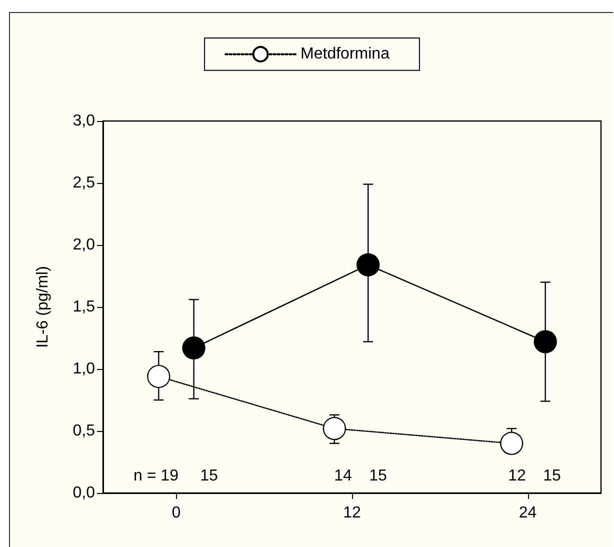 The height and width of the screenshot is (547, 614). I want to click on y-tick-label: 1,5, so click(84, 307).